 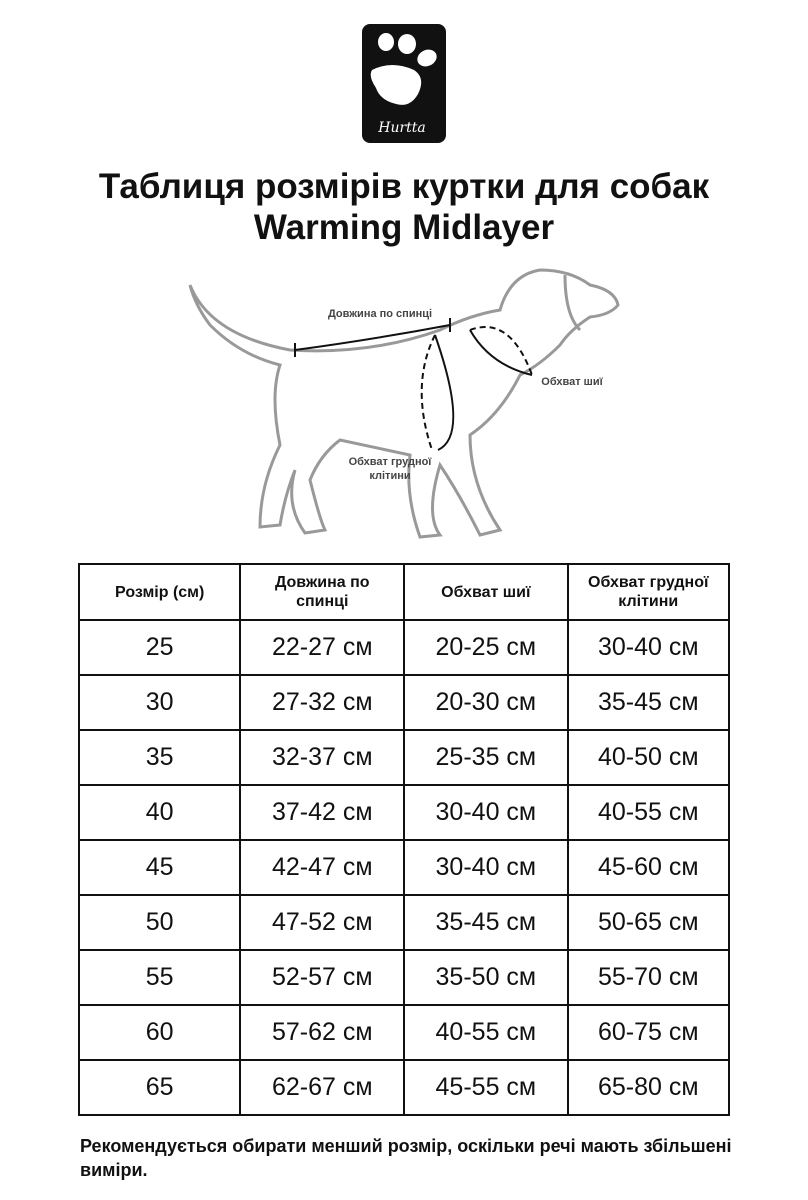 What do you see at coordinates (486, 592) in the screenshot?
I see `header-neck: Обхват шиї` at bounding box center [486, 592].